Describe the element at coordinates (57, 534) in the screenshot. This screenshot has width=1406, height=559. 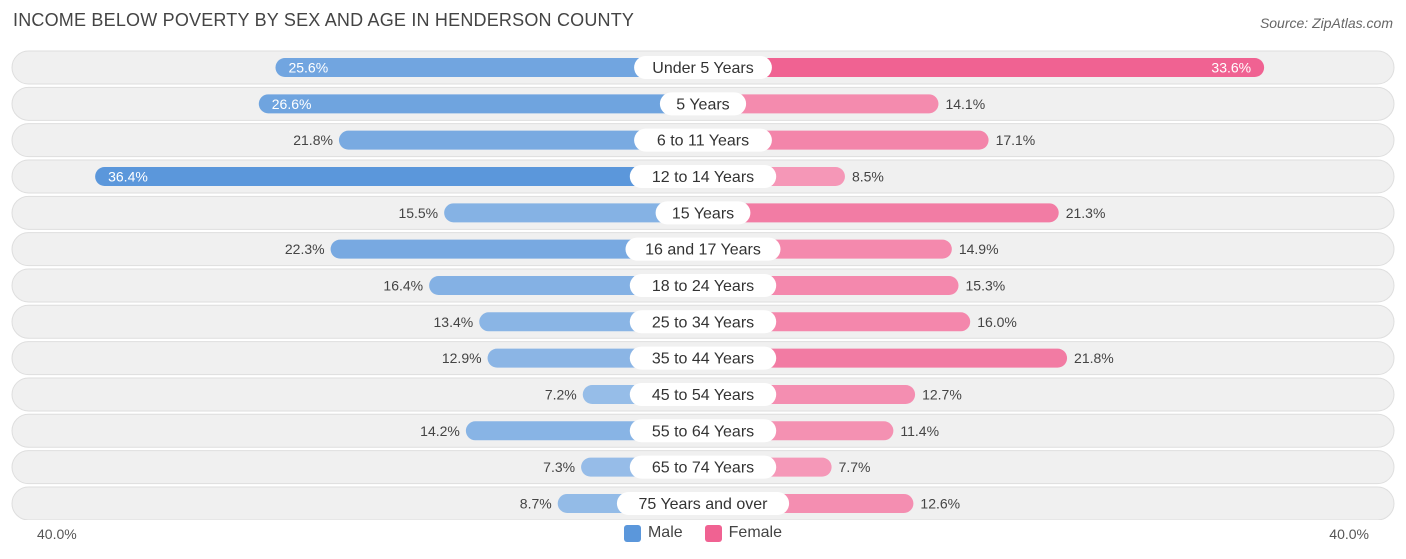
I see `axis-label-left: 40.0%` at that location.